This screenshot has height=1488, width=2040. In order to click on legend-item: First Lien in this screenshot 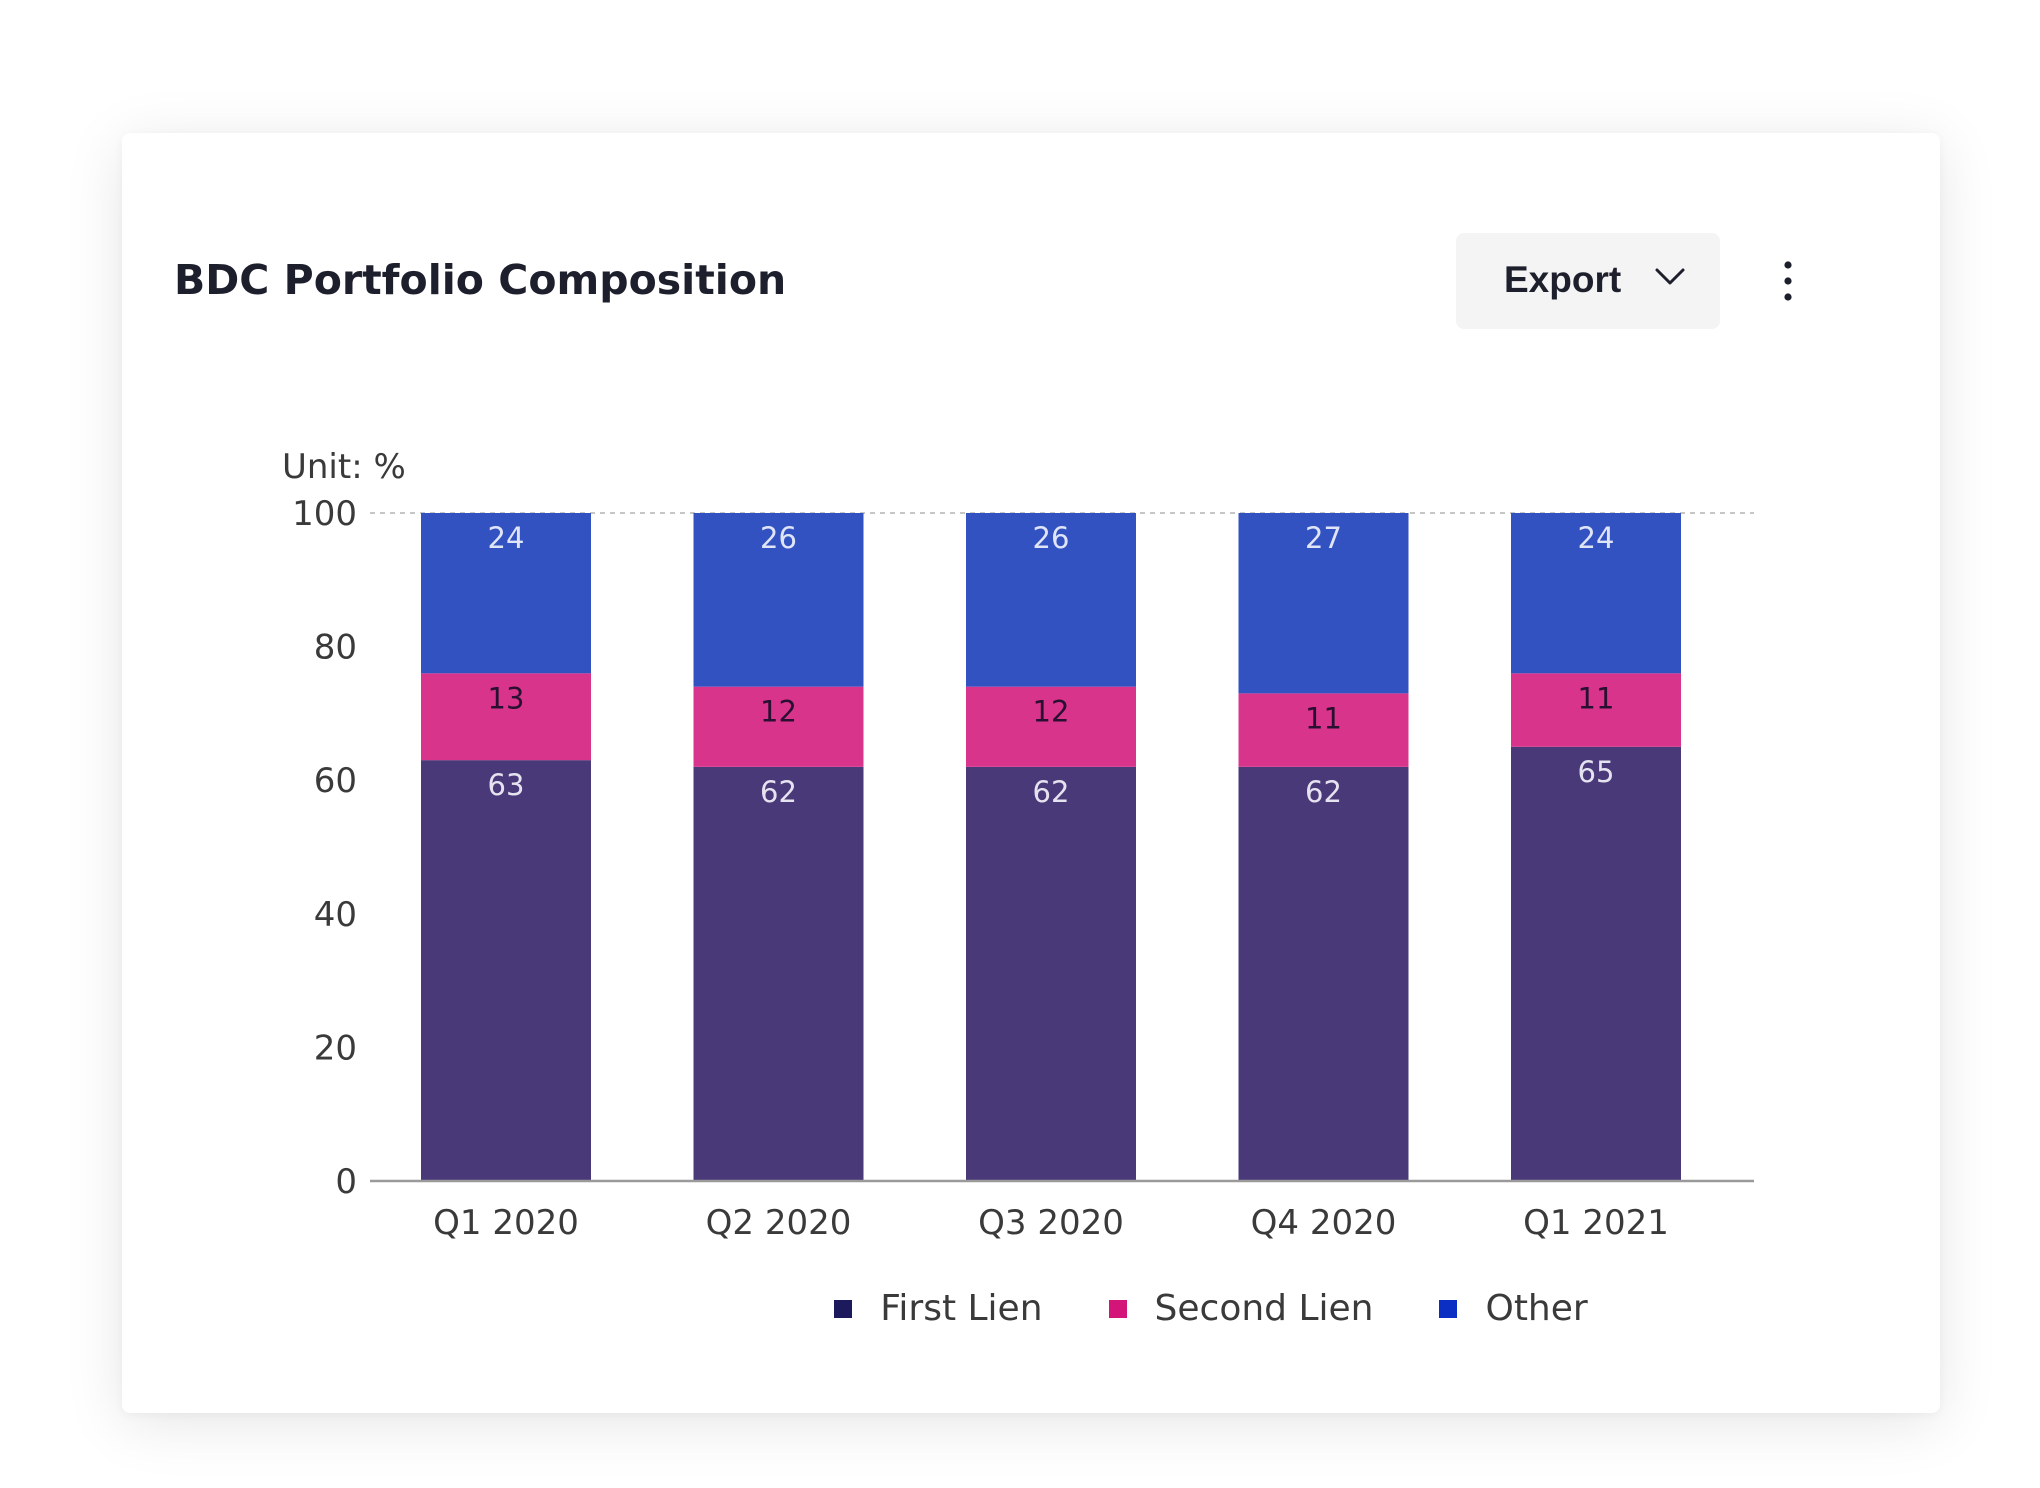, I will do `click(938, 1308)`.